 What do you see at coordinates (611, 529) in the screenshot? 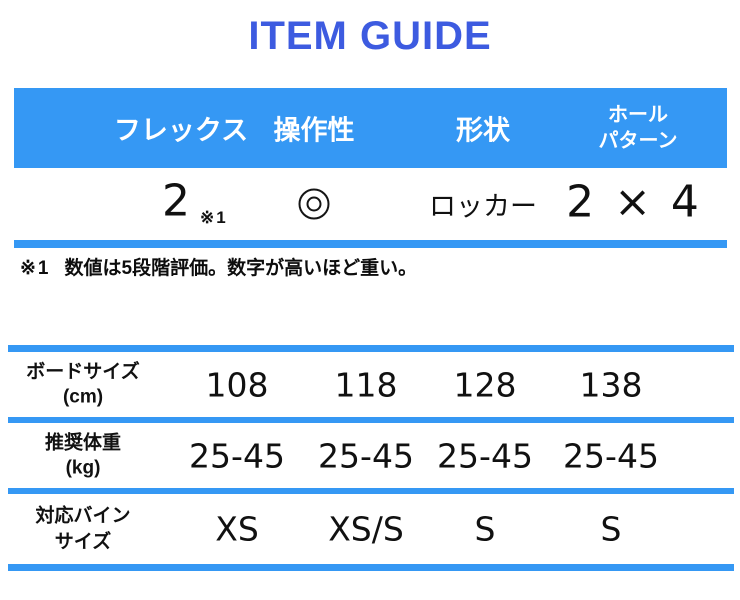
I see `binding-size-value-4: S` at bounding box center [611, 529].